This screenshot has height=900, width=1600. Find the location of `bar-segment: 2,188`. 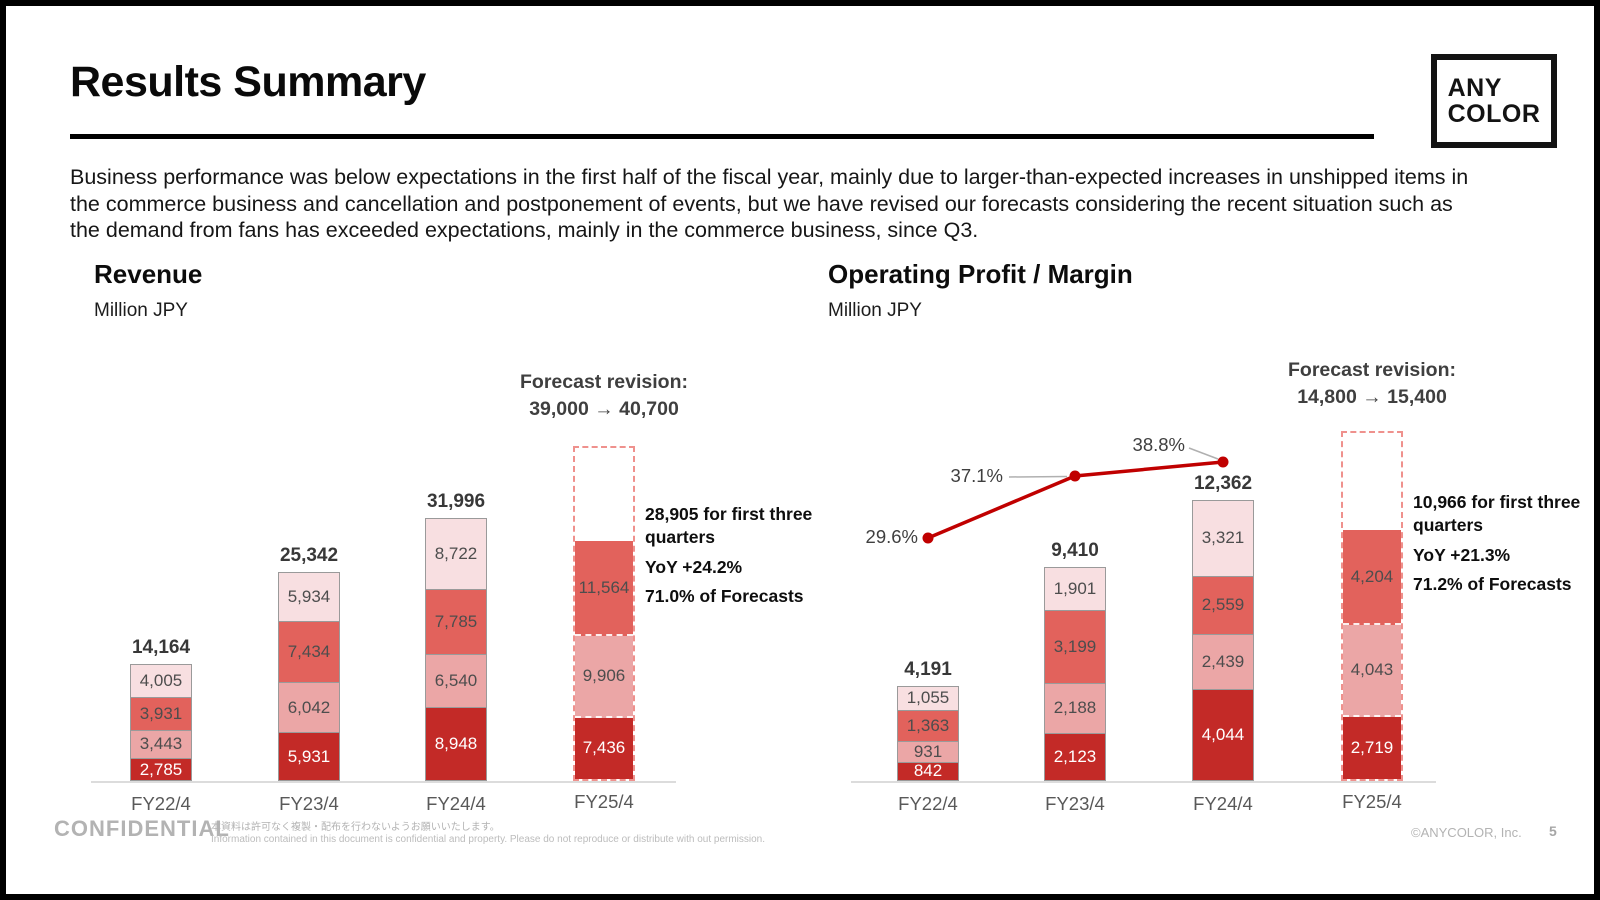

bar-segment: 2,188 is located at coordinates (1075, 708).